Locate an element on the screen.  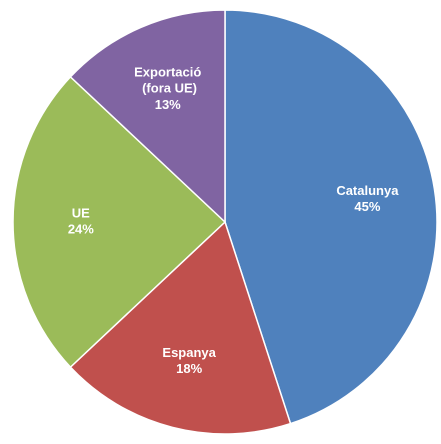
slice-label: Espanya is located at coordinates (189, 352).